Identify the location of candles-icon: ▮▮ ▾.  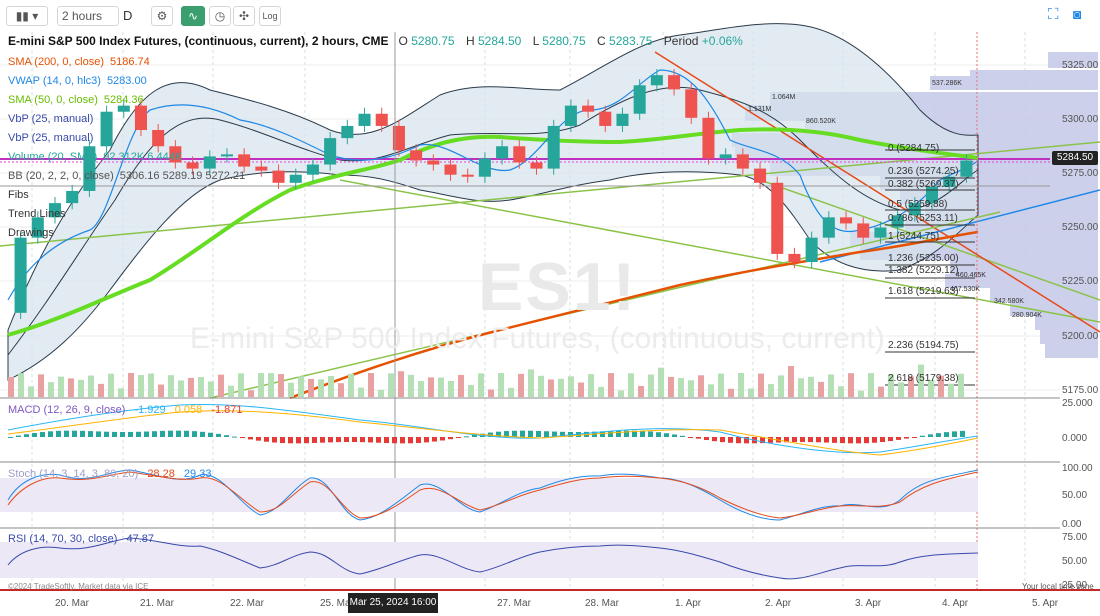
(27, 16).